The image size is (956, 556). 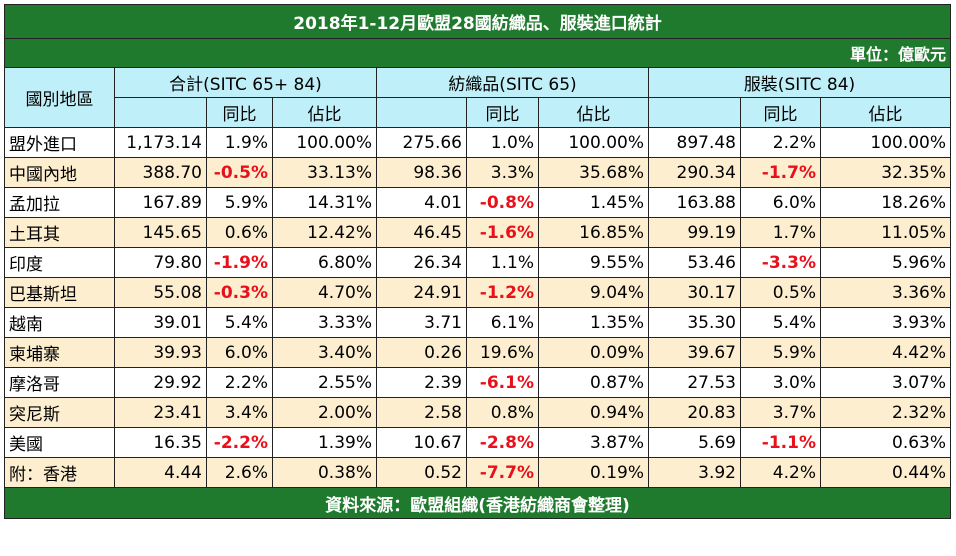 I want to click on apparel-value-cell: 39.67, so click(x=694, y=352).